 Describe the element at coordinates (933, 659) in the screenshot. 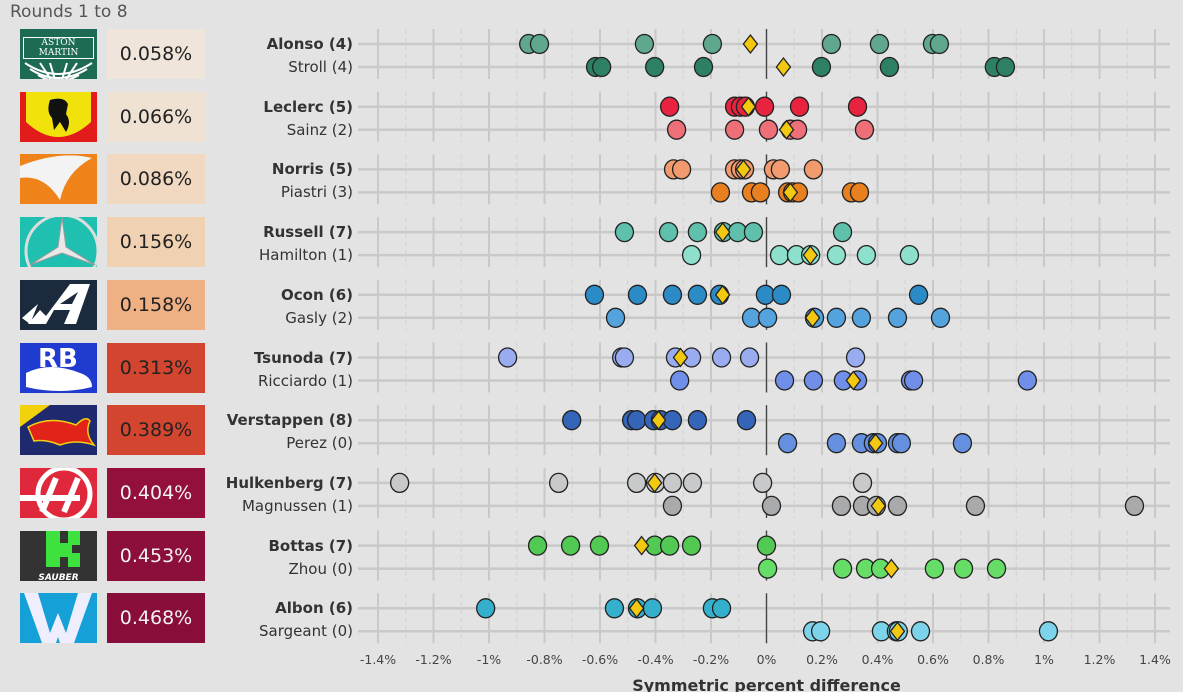

I see `x-tick-label: 0.6%` at that location.